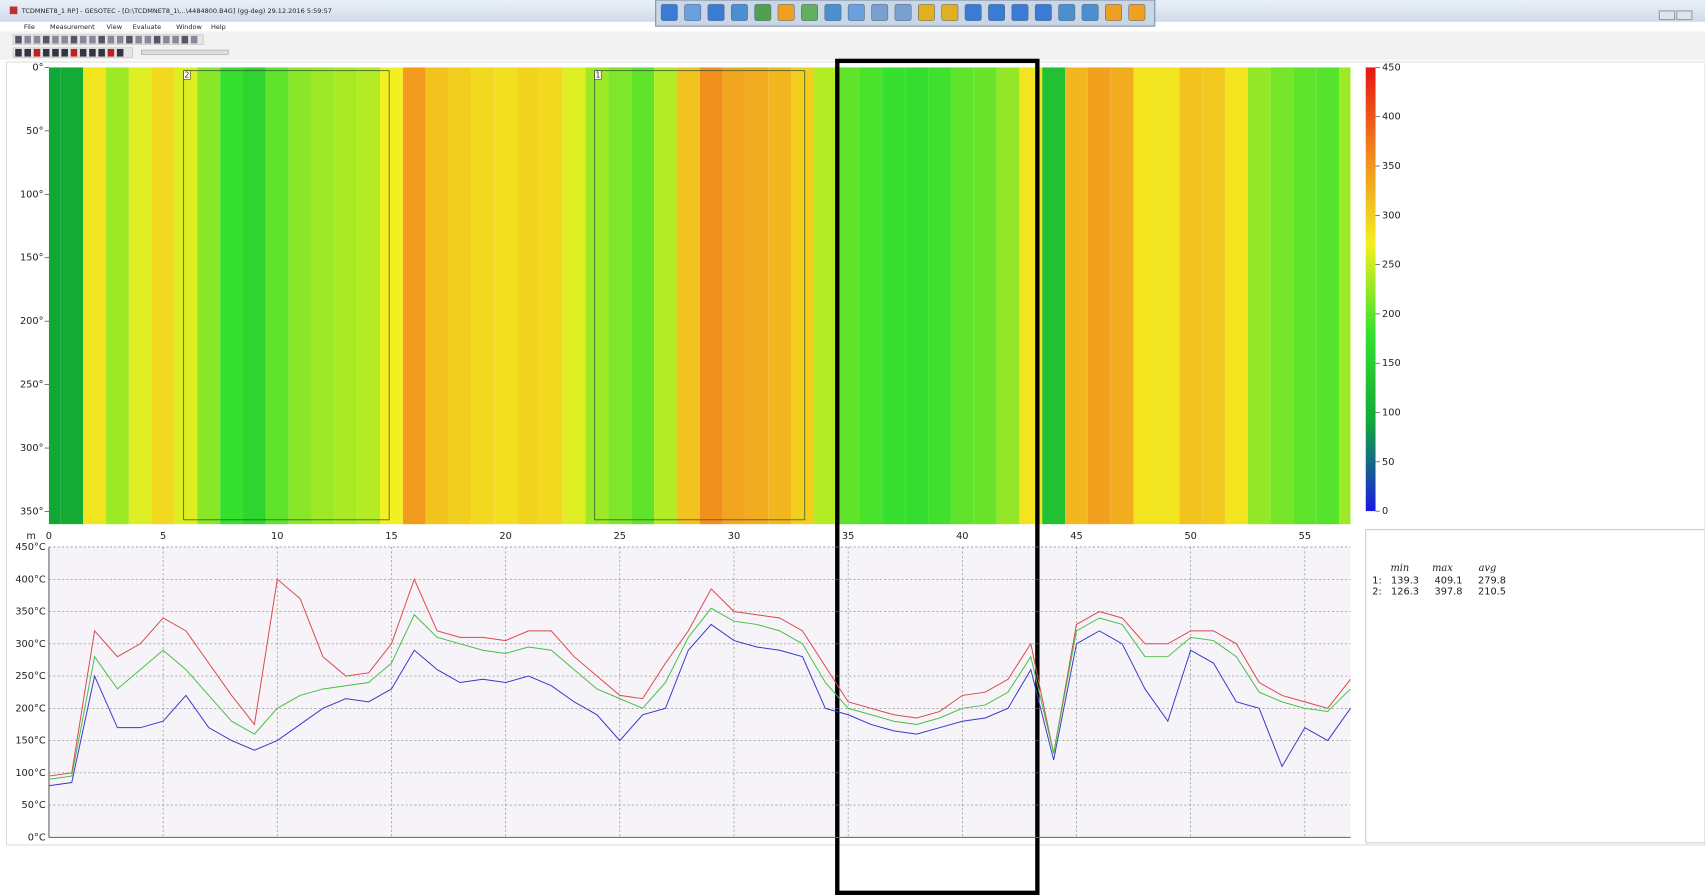 The width and height of the screenshot is (1705, 895). I want to click on stats-header: avg, so click(1488, 568).